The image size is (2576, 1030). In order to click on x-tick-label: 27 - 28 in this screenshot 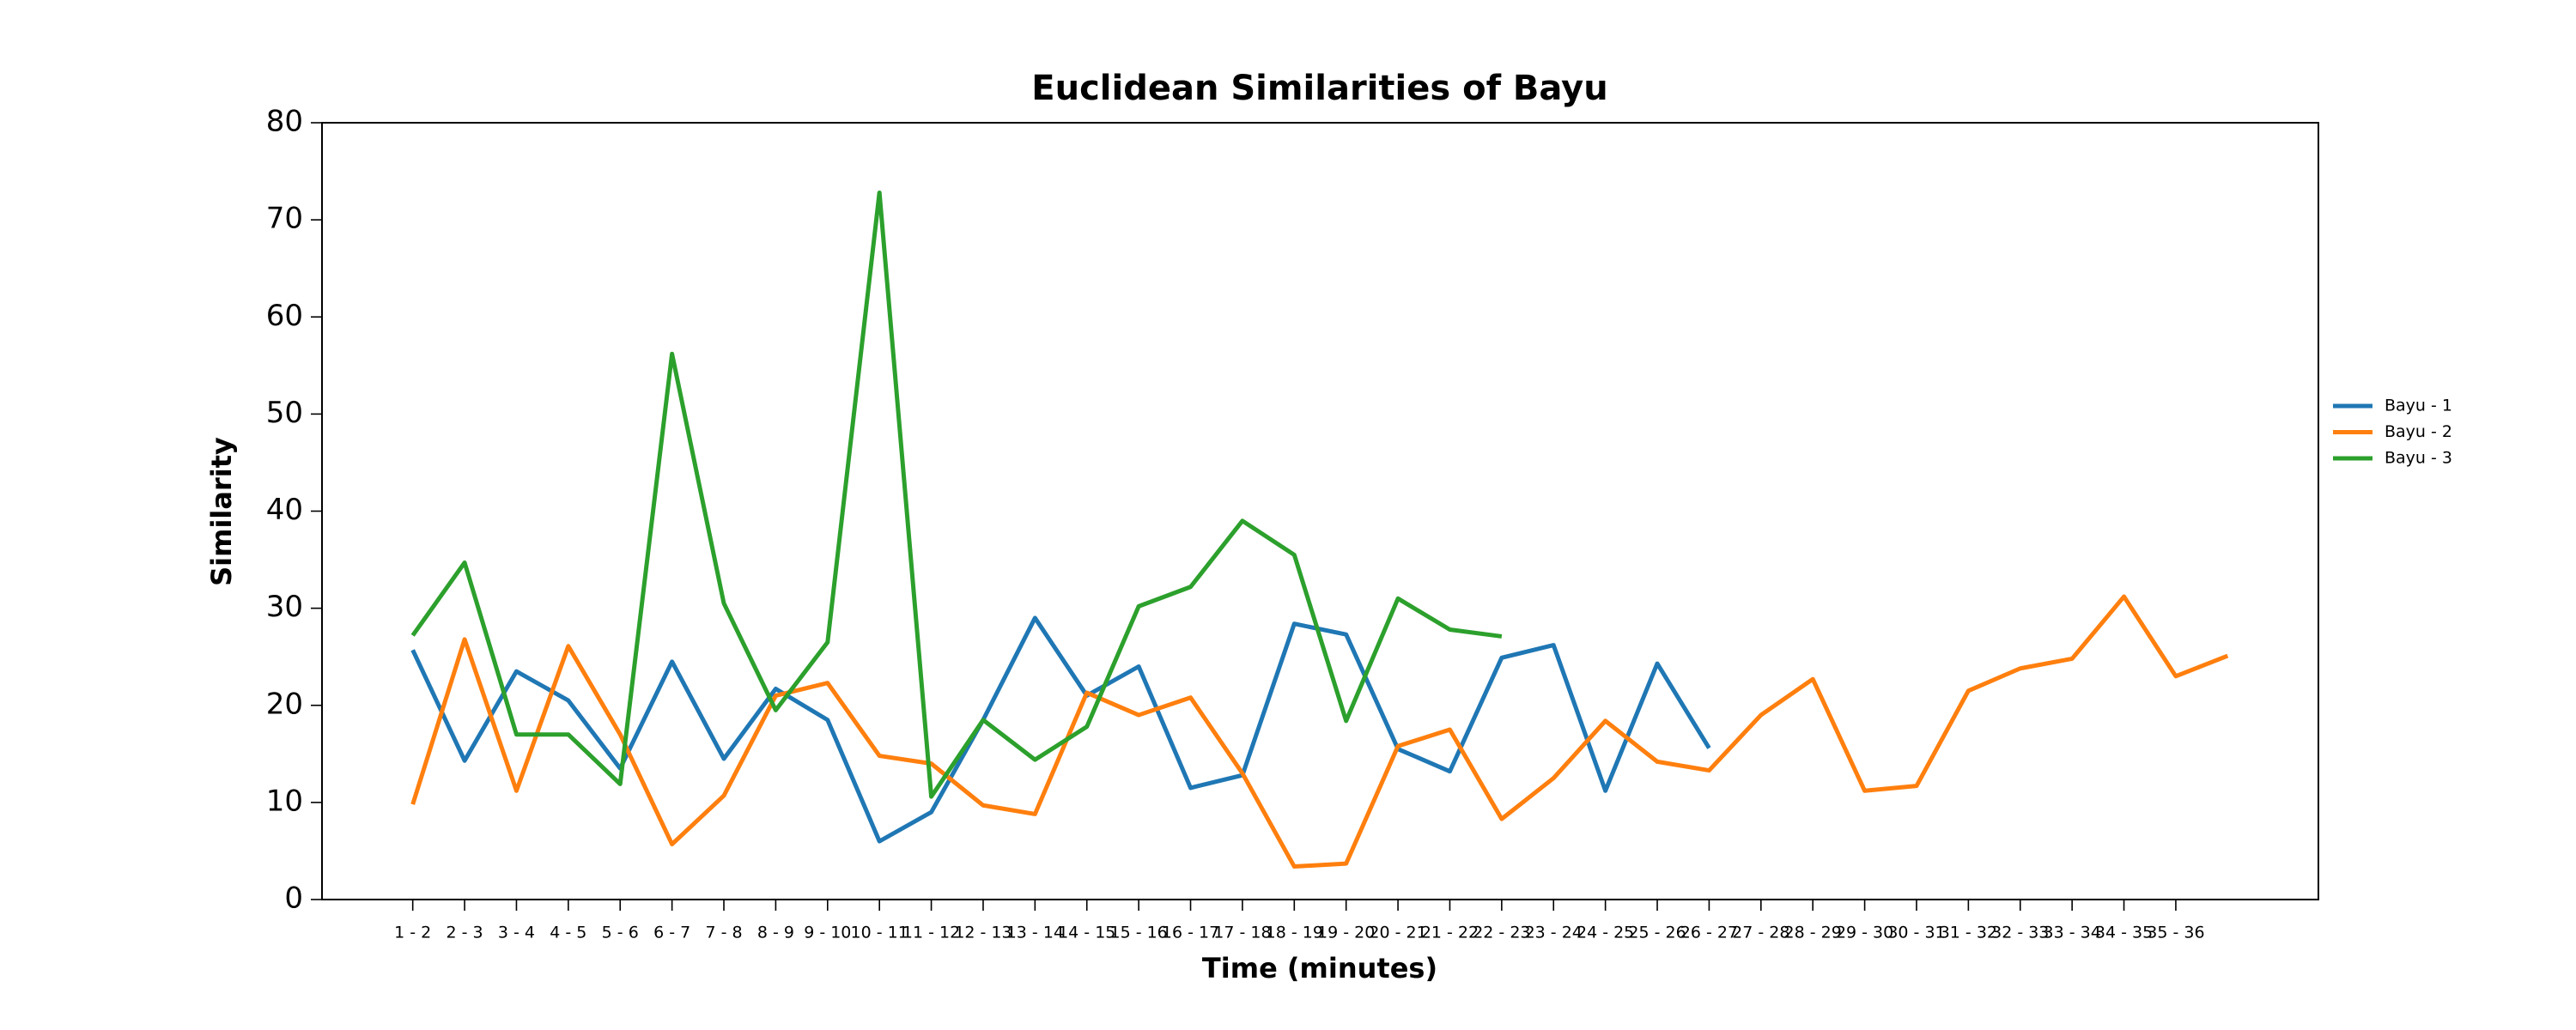, I will do `click(1761, 933)`.